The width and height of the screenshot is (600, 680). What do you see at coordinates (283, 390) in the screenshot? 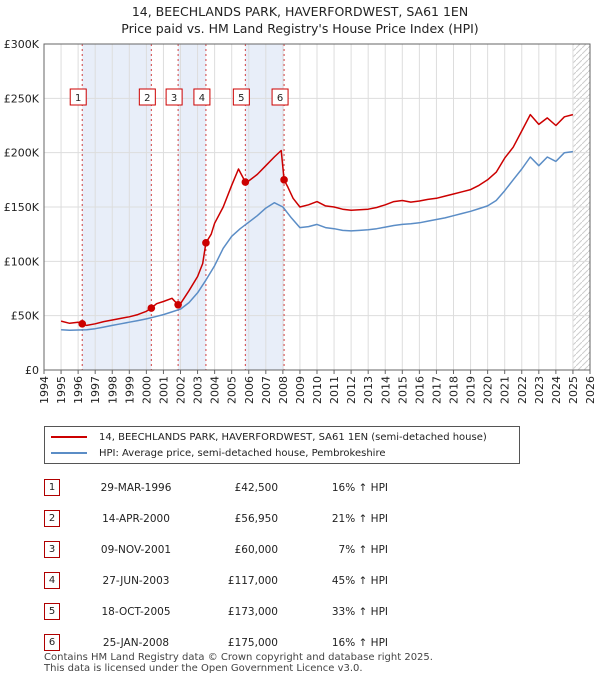
I see `x-tick-label: 2008` at bounding box center [283, 390].